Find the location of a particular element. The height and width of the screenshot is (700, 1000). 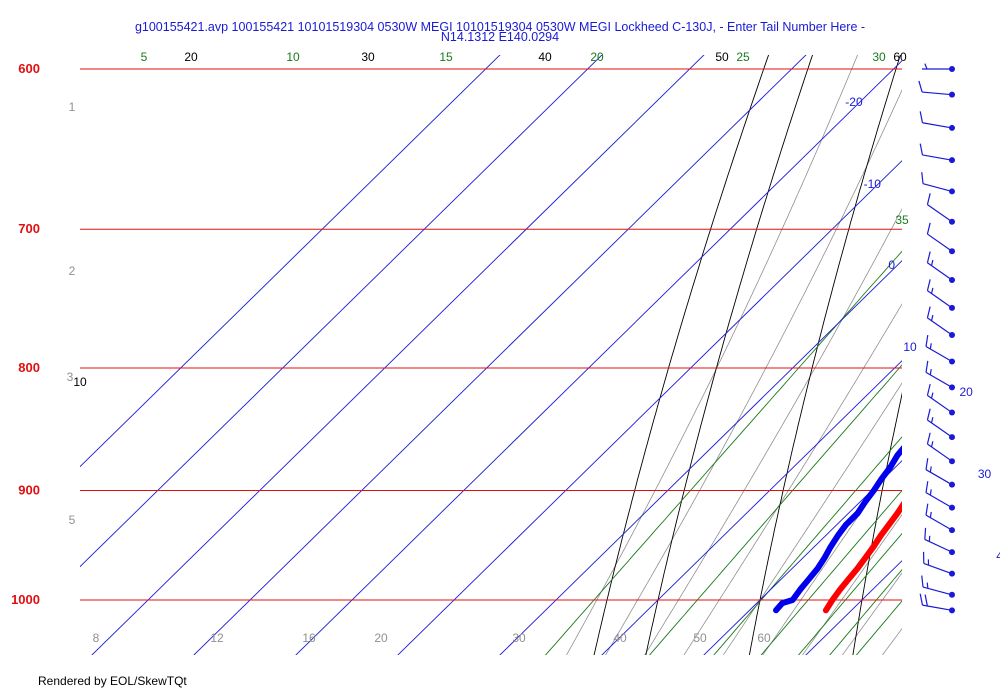

isotherm-label: 40 is located at coordinates (998, 556).